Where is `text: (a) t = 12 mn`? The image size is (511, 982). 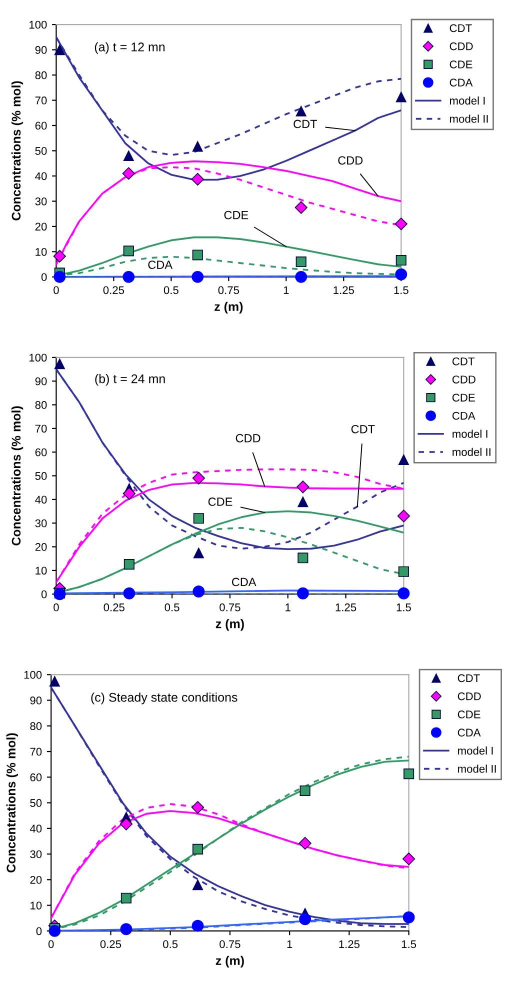
text: (a) t = 12 mn is located at coordinates (129, 48).